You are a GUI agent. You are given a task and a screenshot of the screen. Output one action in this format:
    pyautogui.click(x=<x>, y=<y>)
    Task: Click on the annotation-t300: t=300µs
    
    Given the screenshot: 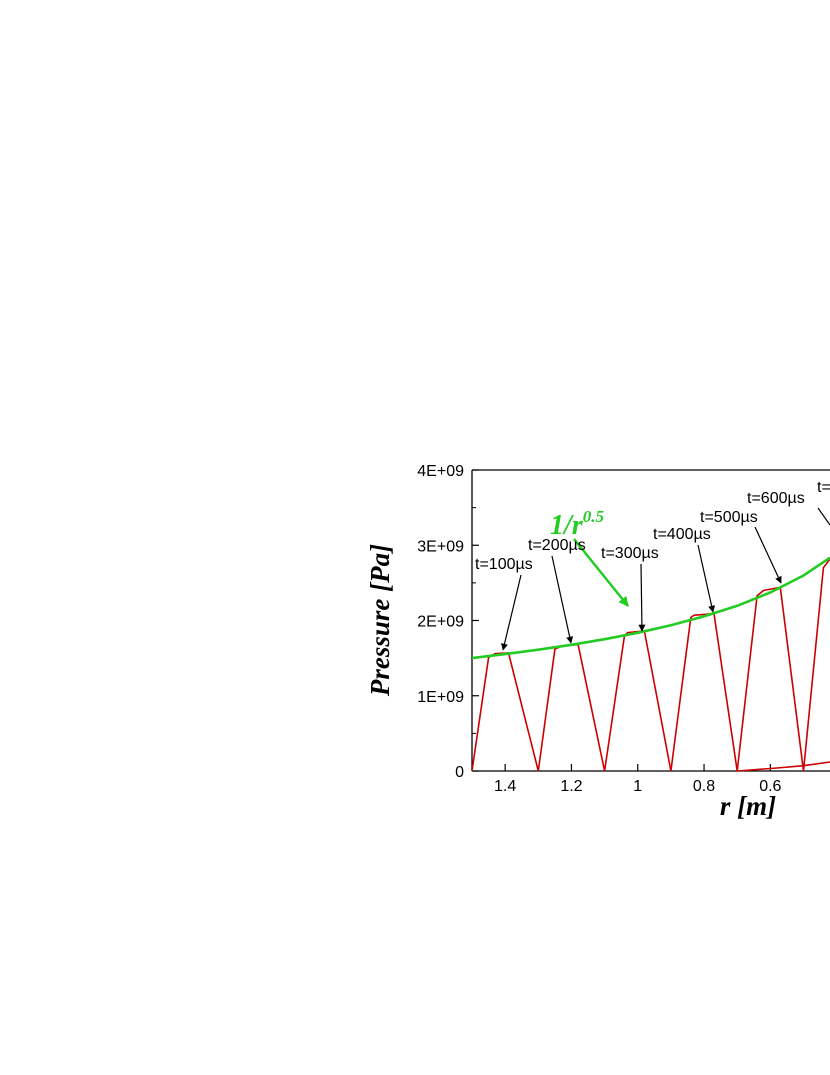 What is the action you would take?
    pyautogui.click(x=630, y=553)
    